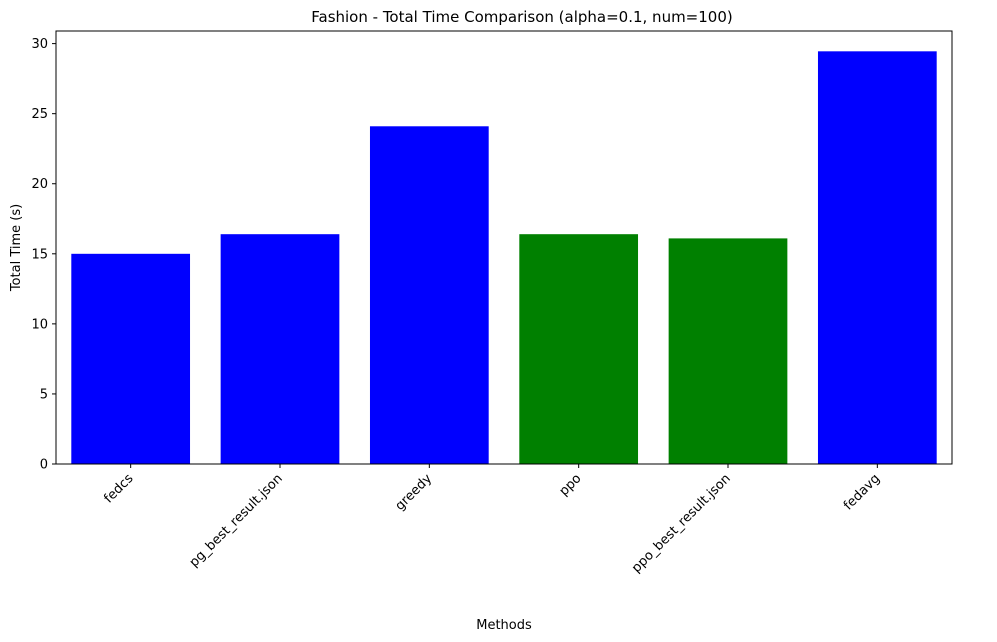 The width and height of the screenshot is (997, 642). Describe the element at coordinates (118, 488) in the screenshot. I see `x-tick-label: fedcs` at that location.